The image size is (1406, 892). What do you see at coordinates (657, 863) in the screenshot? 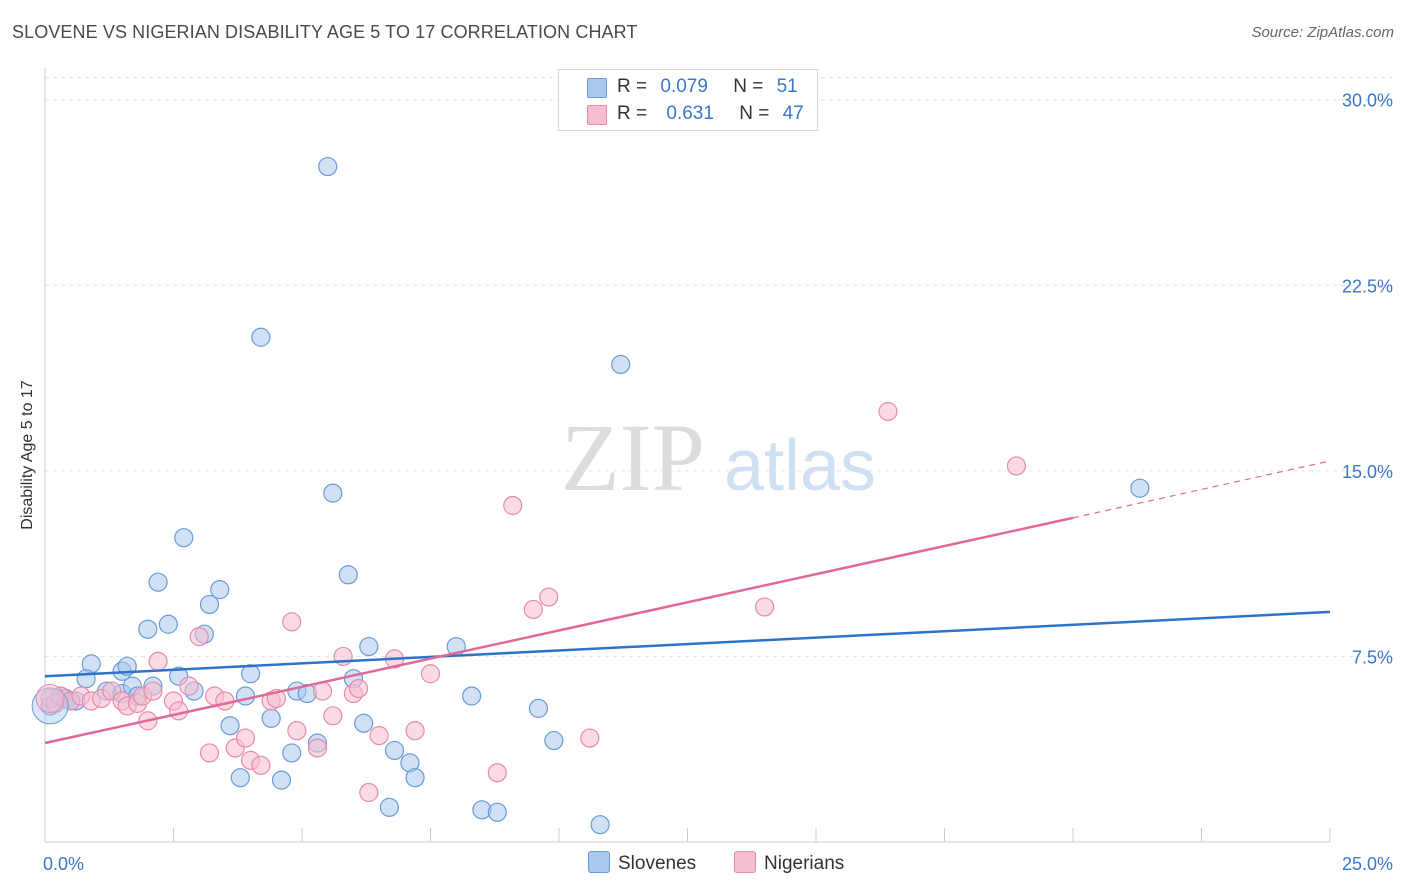
I see `series-legend-label: Slovenes` at bounding box center [657, 863].